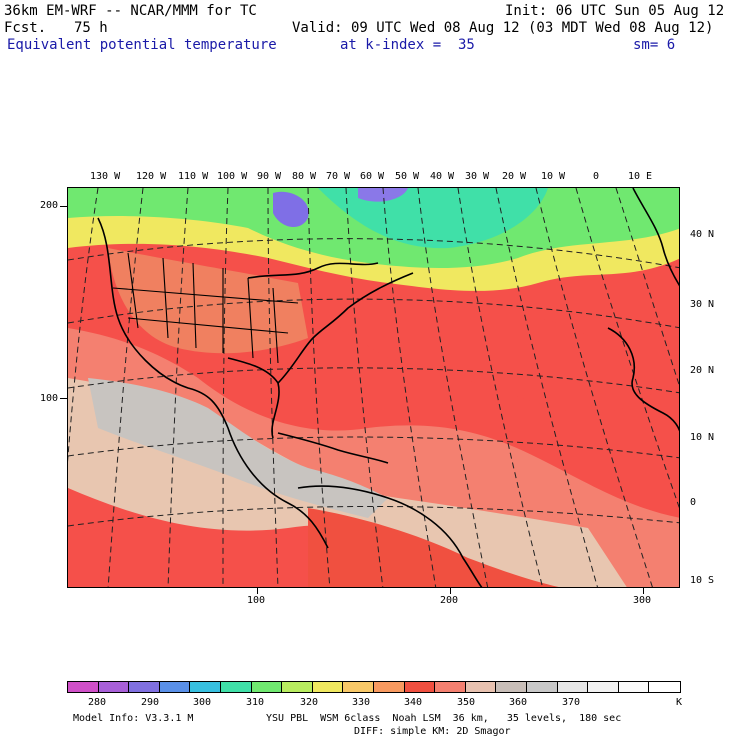  Describe the element at coordinates (442, 176) in the screenshot. I see `lon-label: 40 W` at that location.